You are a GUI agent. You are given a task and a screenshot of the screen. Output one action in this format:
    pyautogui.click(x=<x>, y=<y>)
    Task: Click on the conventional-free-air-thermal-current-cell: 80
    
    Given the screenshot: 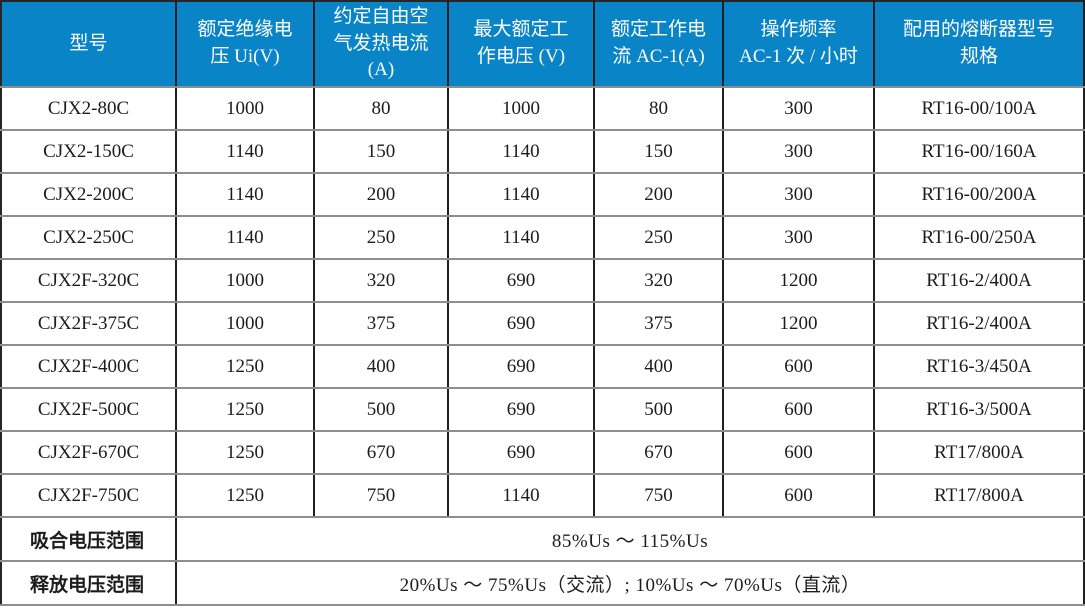 What is the action you would take?
    pyautogui.click(x=381, y=109)
    